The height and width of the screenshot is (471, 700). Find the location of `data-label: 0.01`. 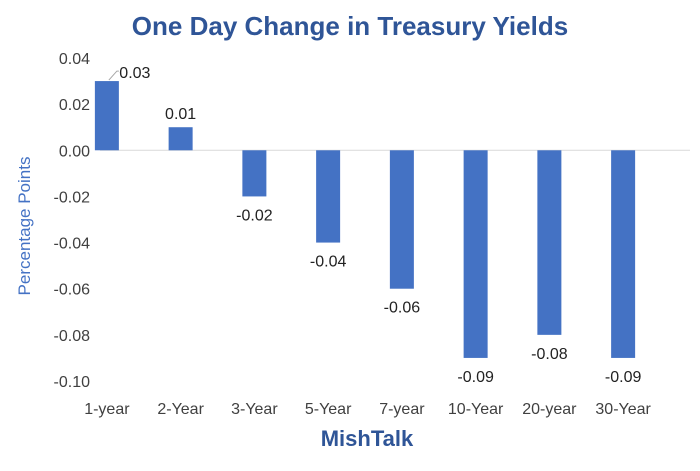

data-label: 0.01 is located at coordinates (180, 114).